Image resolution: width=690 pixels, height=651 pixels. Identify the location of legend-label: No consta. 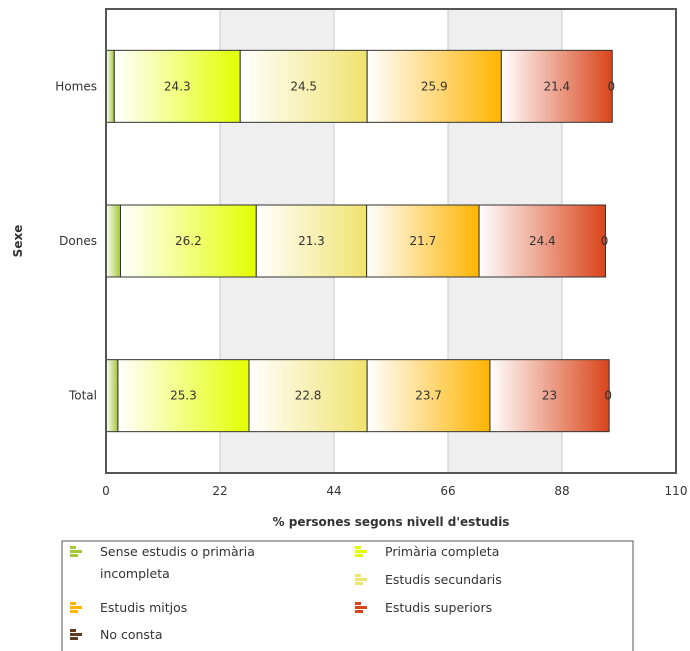
(131, 634).